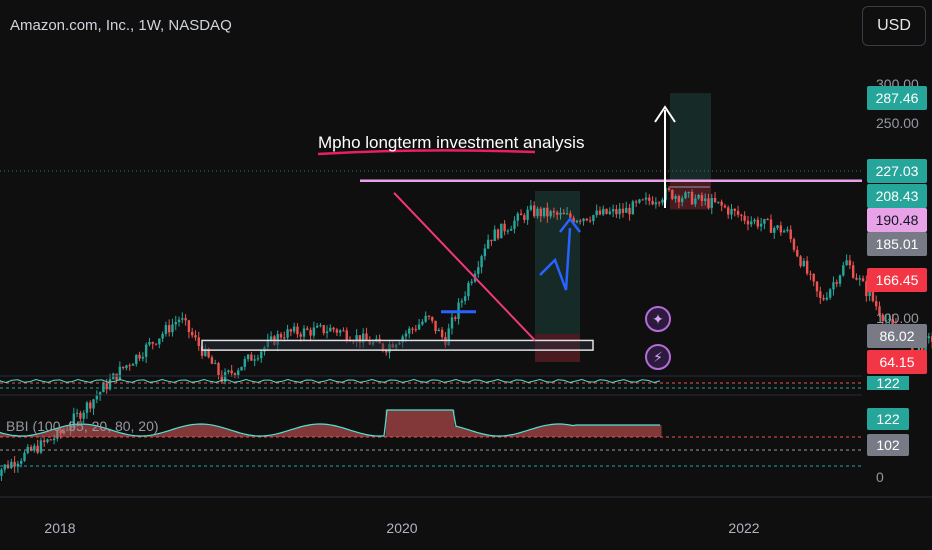  I want to click on target-arrow-head, so click(665, 114).